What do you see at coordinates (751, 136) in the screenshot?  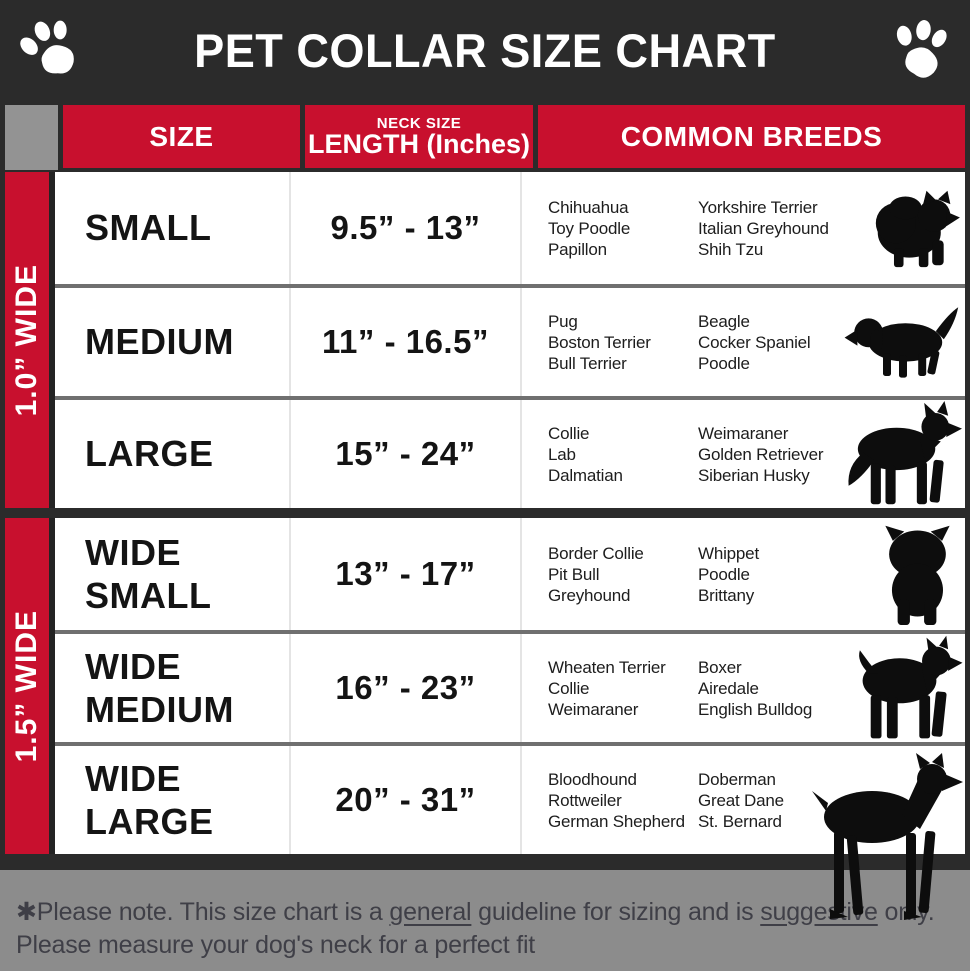 I see `column-header-common-breeds: COMMON BREEDS` at bounding box center [751, 136].